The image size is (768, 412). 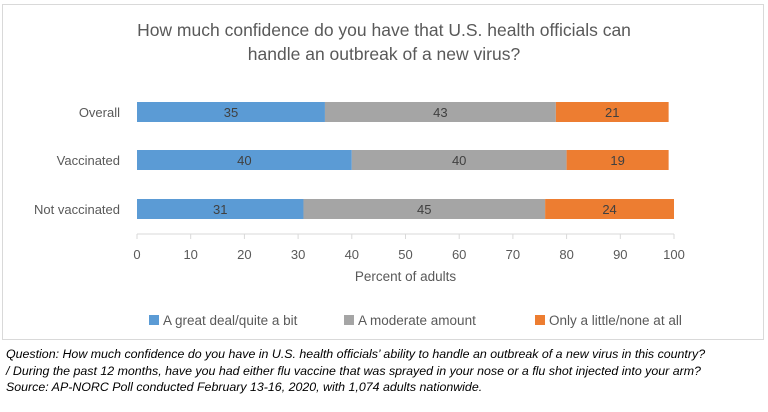 What do you see at coordinates (190, 254) in the screenshot?
I see `x-tick-label: 10` at bounding box center [190, 254].